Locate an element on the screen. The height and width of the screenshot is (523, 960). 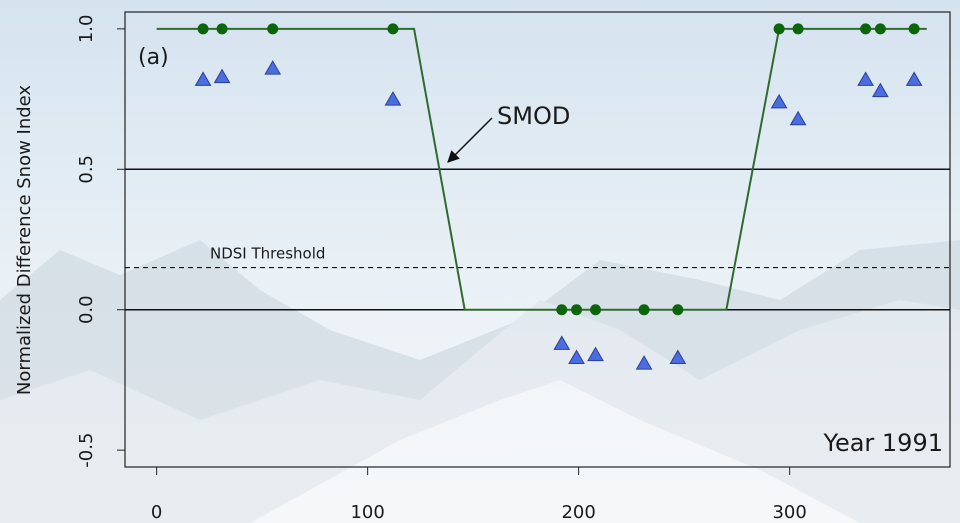
x-tick-label: 0 is located at coordinates (156, 512).